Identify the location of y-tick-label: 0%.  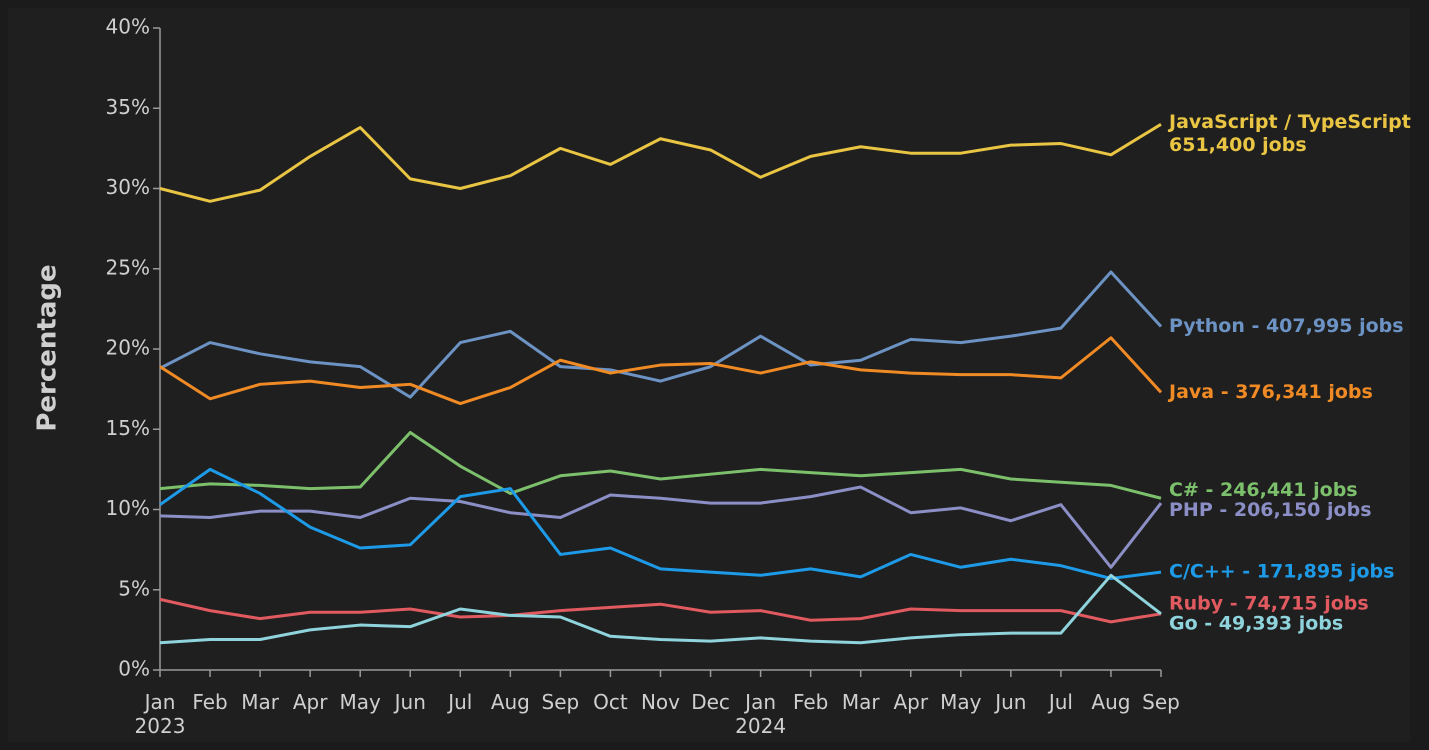
(134, 669).